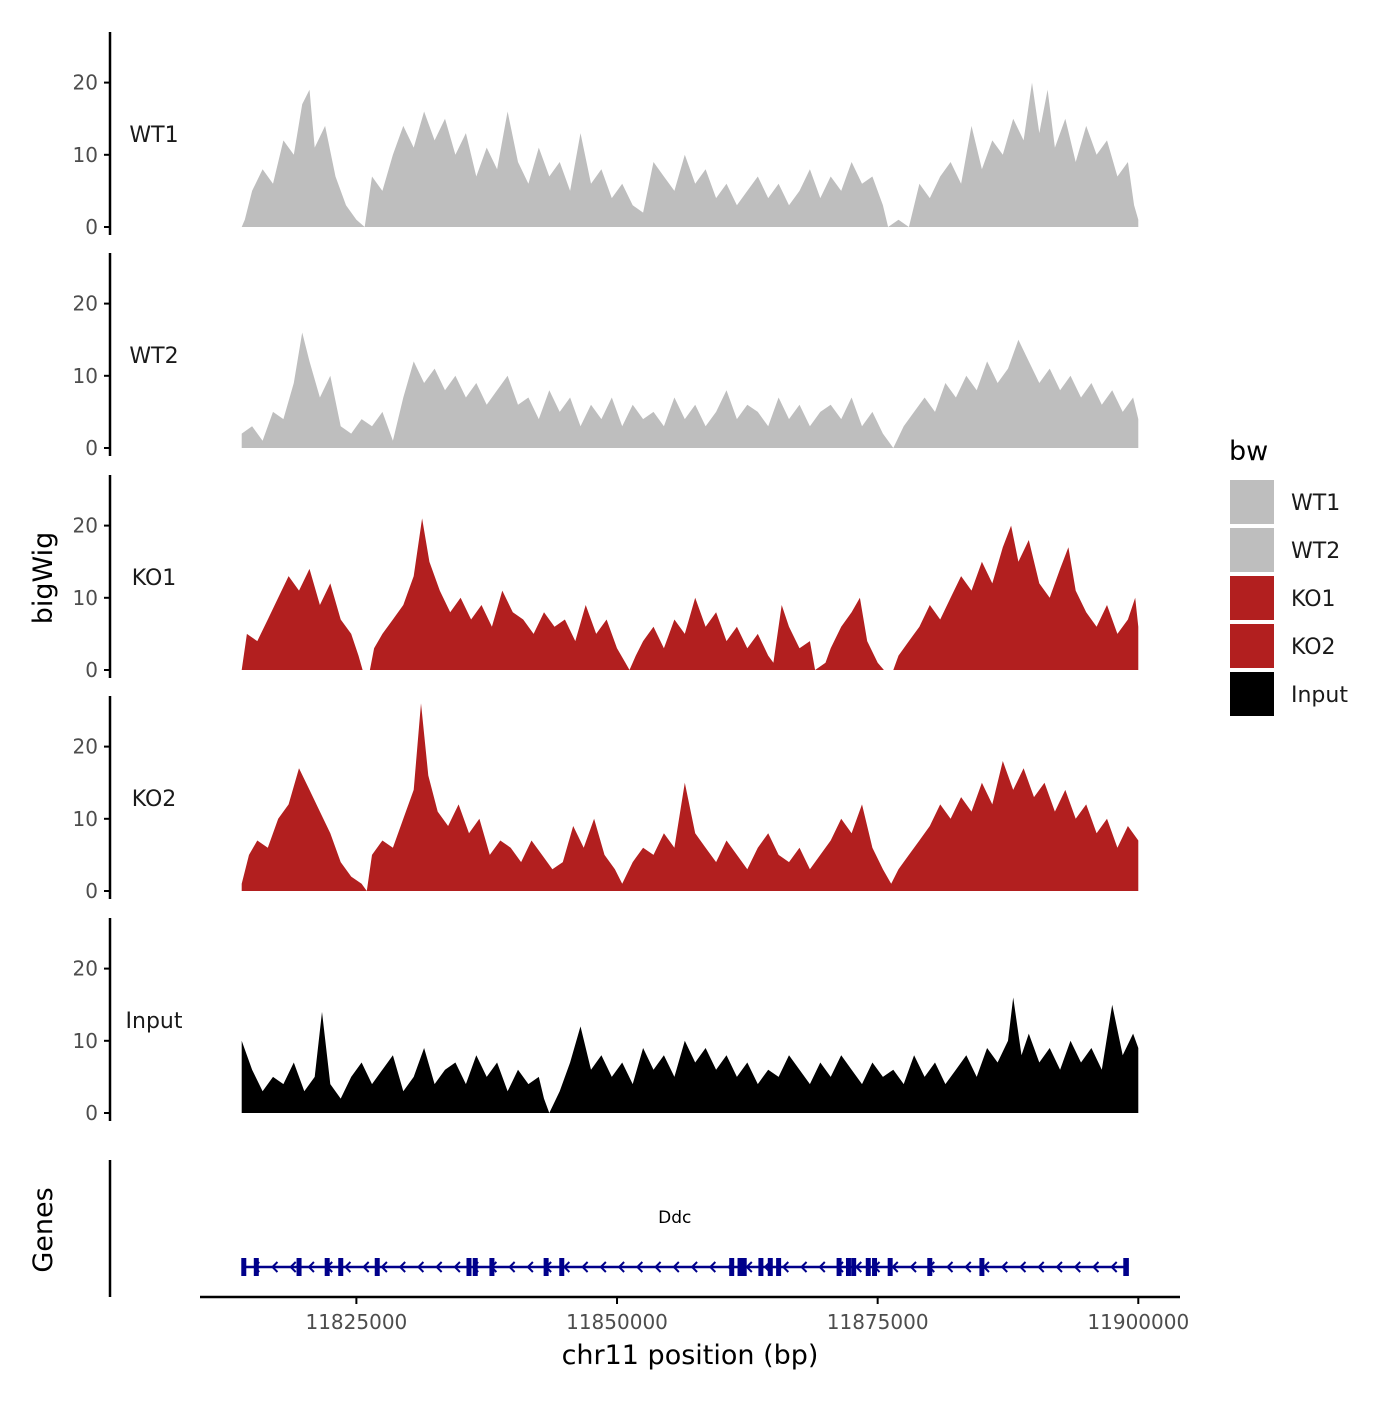 Image resolution: width=1400 pixels, height=1405 pixels. Describe the element at coordinates (878, 1322) in the screenshot. I see `x-tick-label: 11875000` at that location.